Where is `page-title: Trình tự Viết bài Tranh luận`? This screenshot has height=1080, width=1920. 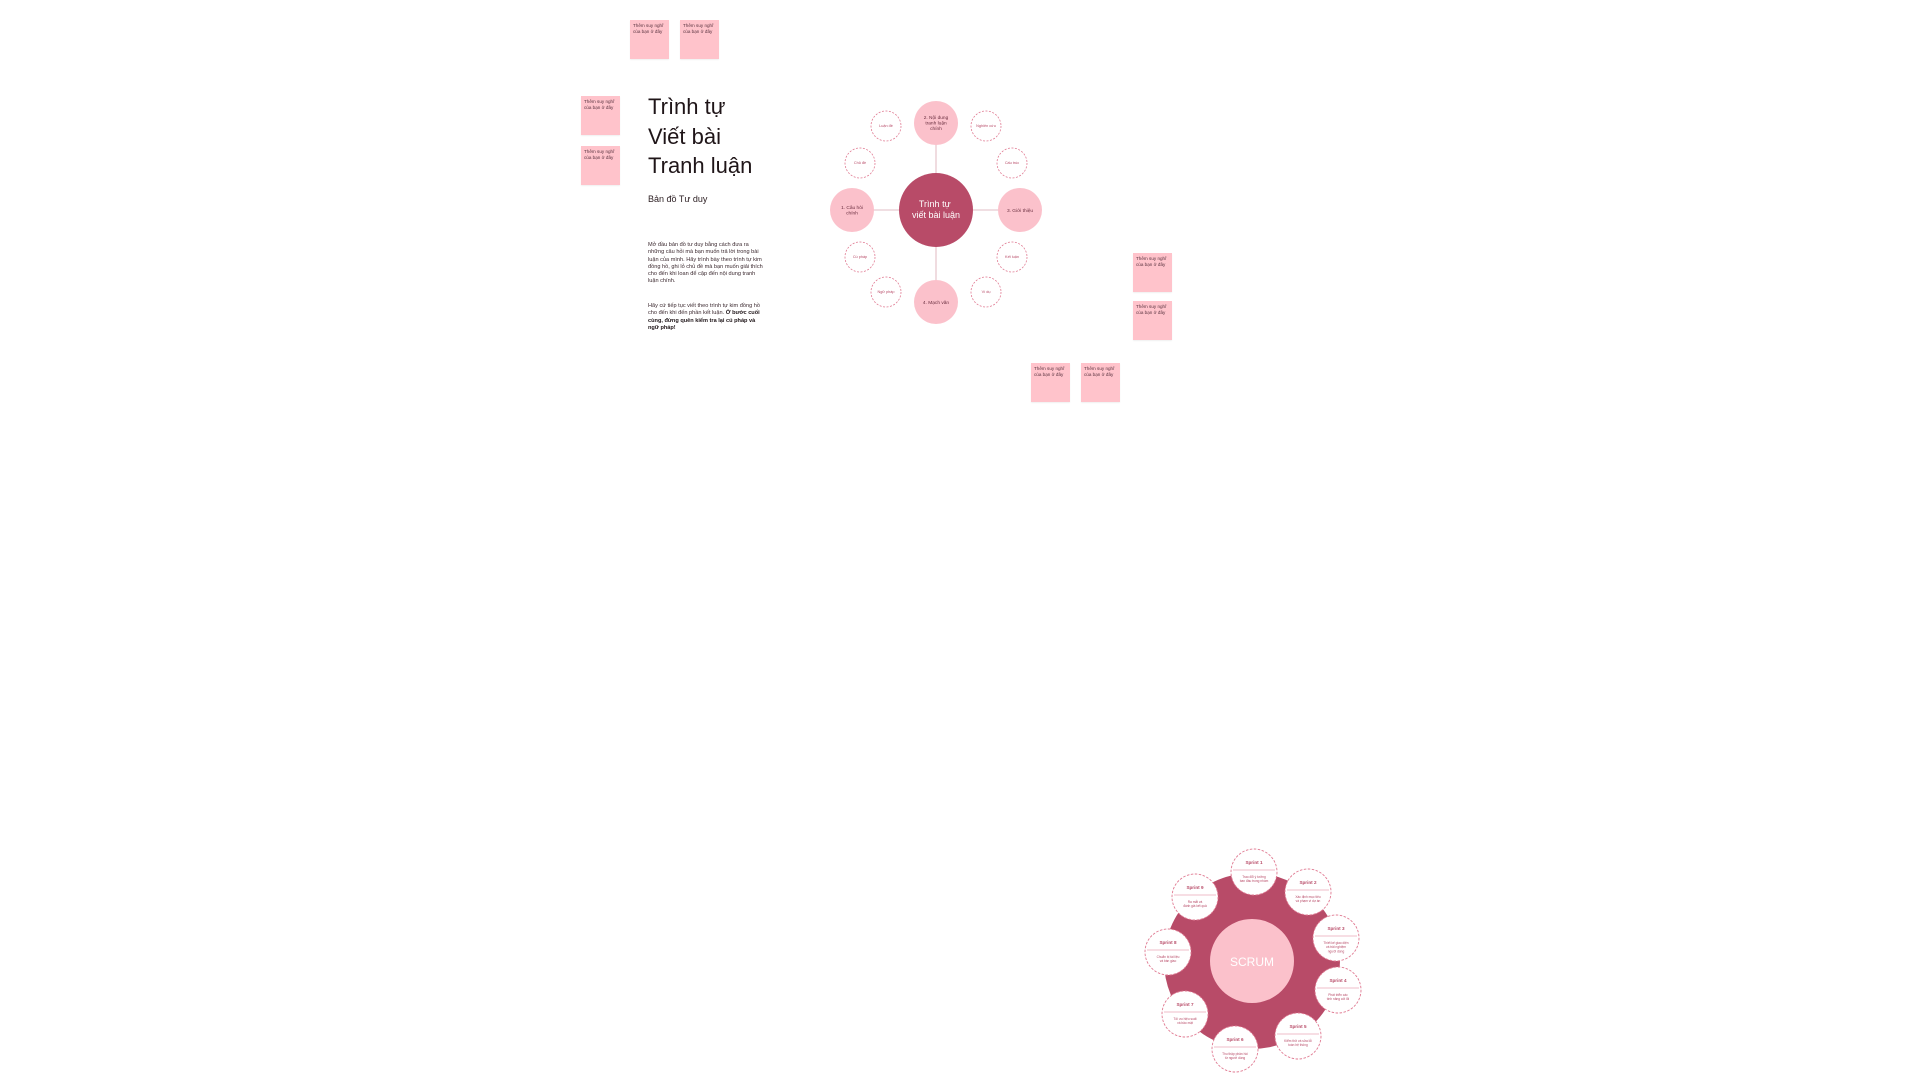 page-title: Trình tự Viết bài Tranh luận is located at coordinates (713, 136).